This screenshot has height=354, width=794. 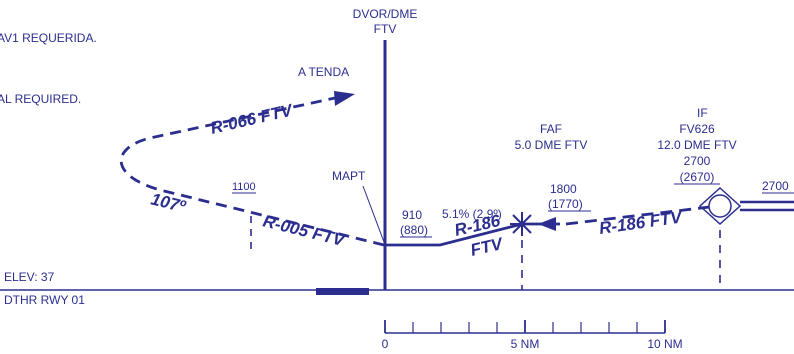 What do you see at coordinates (551, 145) in the screenshot?
I see `faf-dist: 5.0 DME FTV` at bounding box center [551, 145].